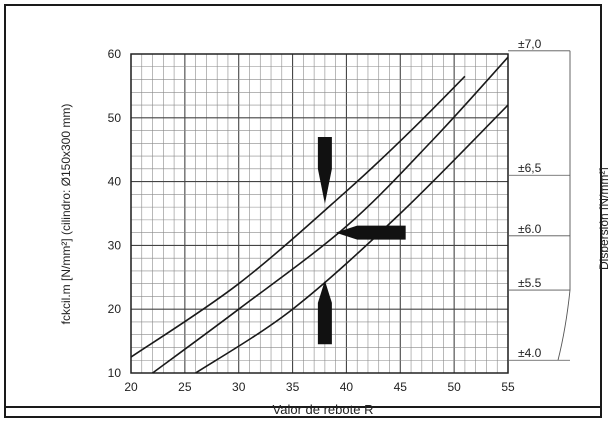 Image resolution: width=608 pixels, height=426 pixels. What do you see at coordinates (530, 229) in the screenshot?
I see `dispersion-label: ±6.0` at bounding box center [530, 229].